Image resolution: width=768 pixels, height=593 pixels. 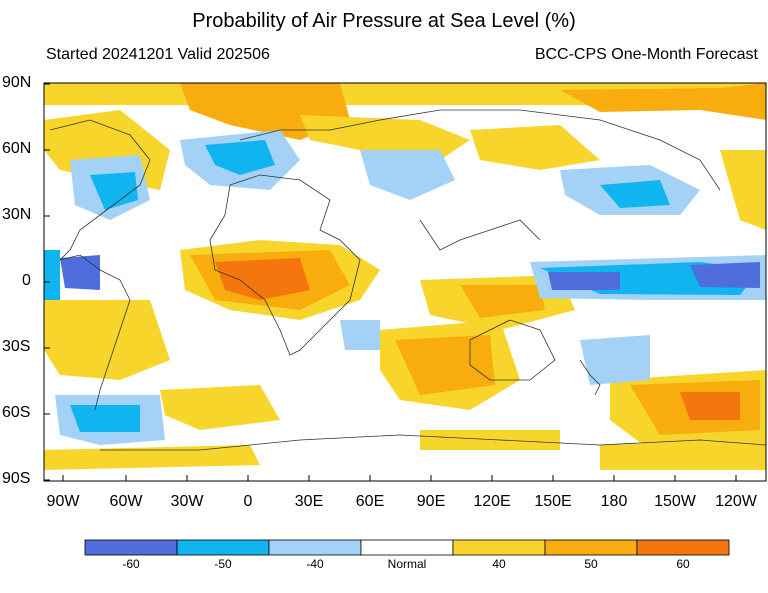 What do you see at coordinates (158, 54) in the screenshot?
I see `forecast-dates: Started 20241201 Valid 202506` at bounding box center [158, 54].